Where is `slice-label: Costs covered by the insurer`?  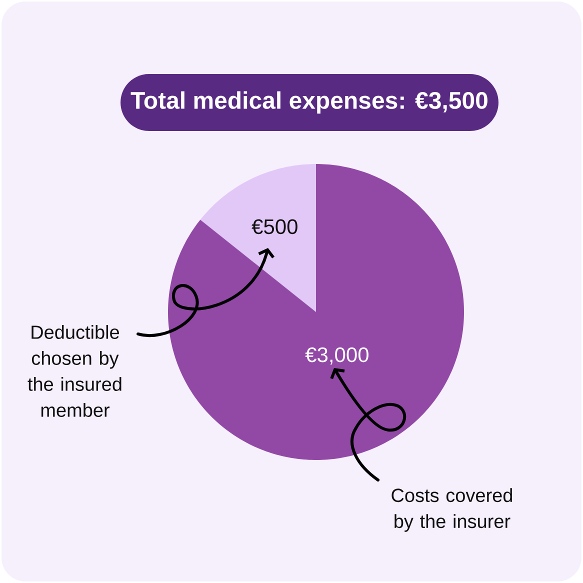
slice-label: Costs covered by the insurer is located at coordinates (452, 510).